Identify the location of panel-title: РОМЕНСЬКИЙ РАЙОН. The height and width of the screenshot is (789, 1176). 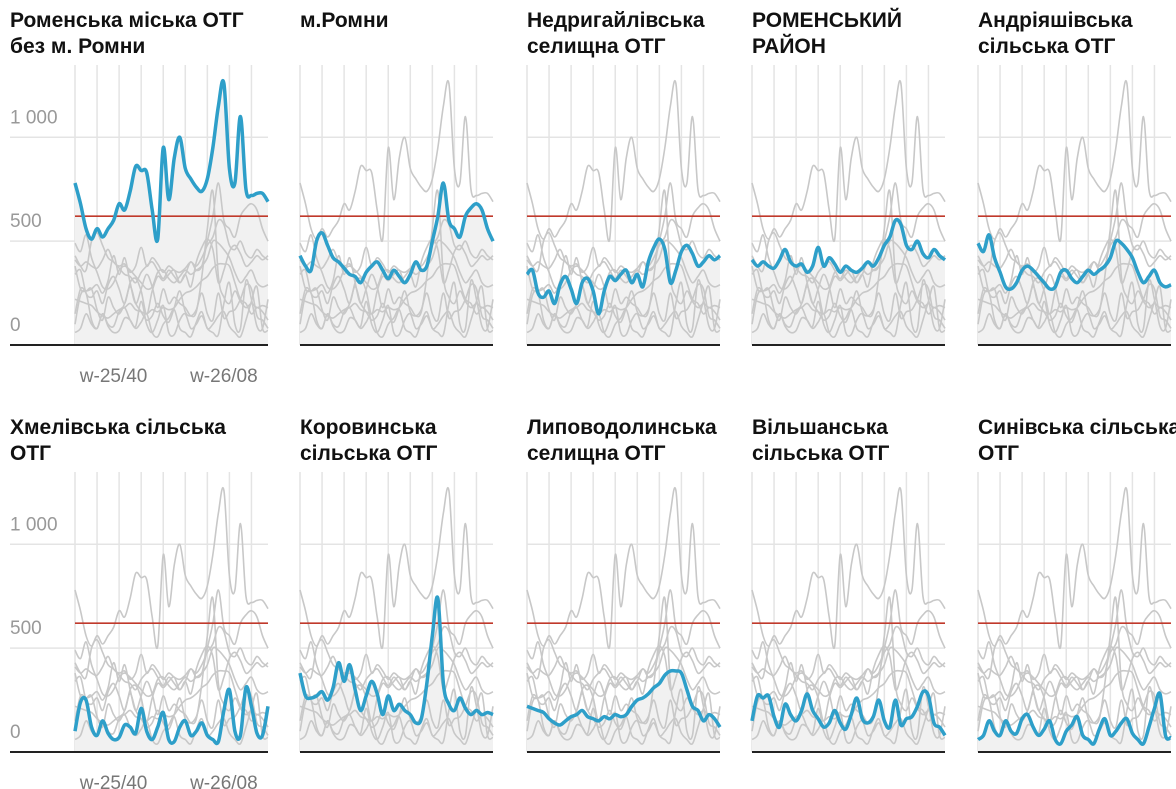
(827, 33).